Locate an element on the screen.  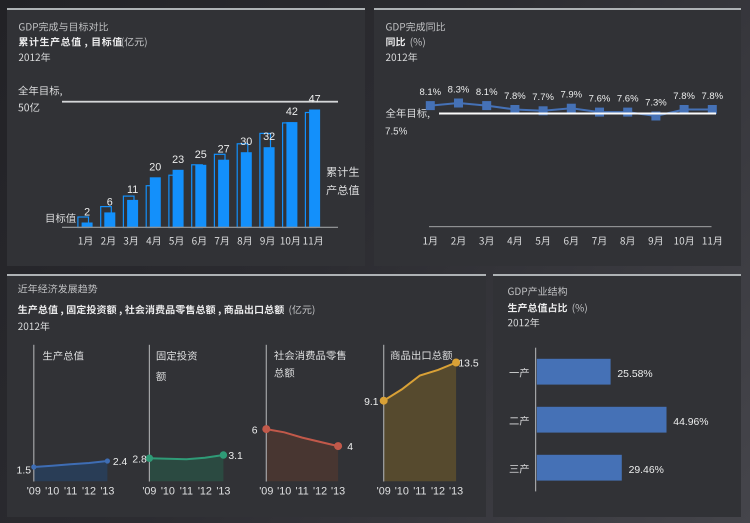
svg-text: 7.5% is located at coordinates (396, 132).